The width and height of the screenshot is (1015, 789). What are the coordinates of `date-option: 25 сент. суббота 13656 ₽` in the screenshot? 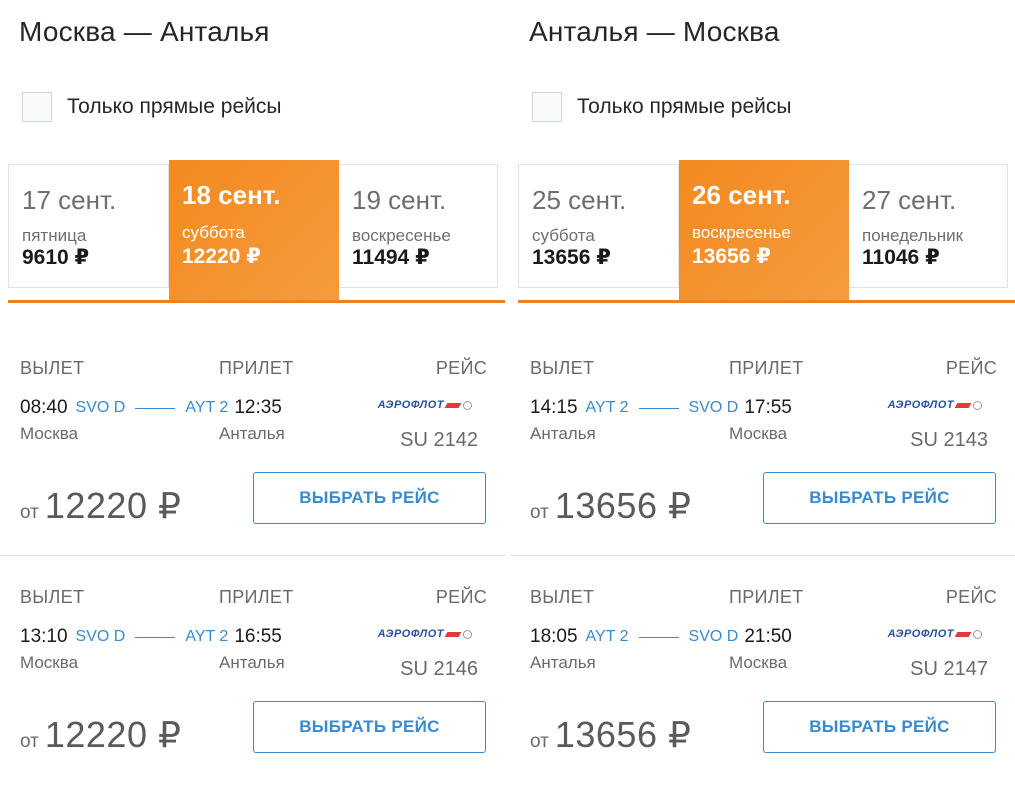 It's located at (598, 226).